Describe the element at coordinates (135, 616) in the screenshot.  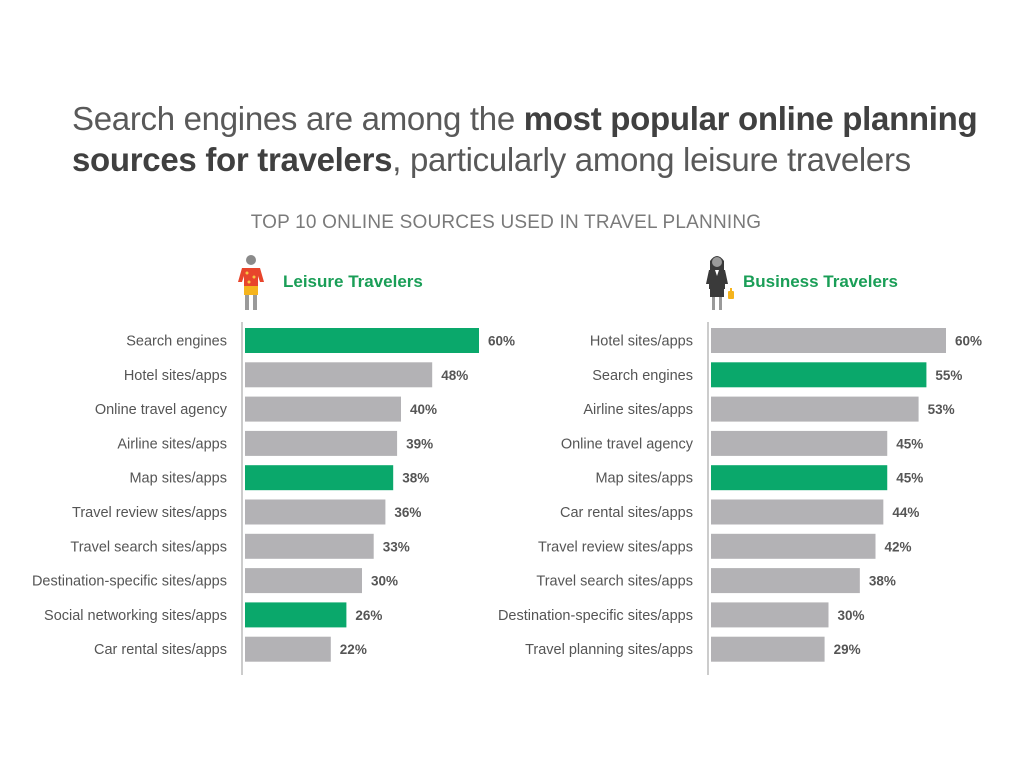
I see `category-label: Social networking sites/apps` at that location.